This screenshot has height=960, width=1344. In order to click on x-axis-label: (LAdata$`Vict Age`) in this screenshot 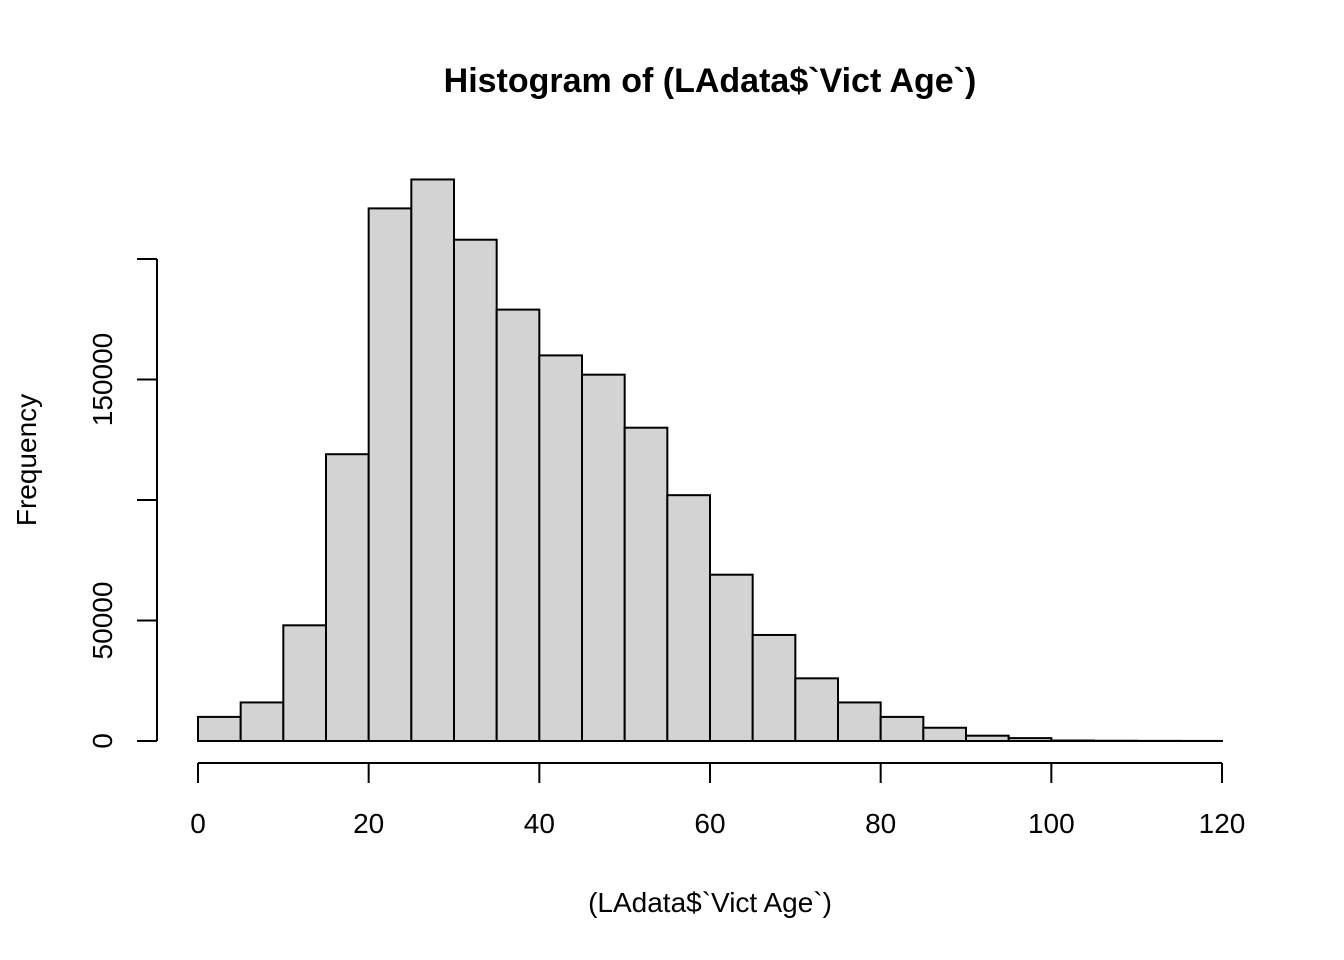, I will do `click(710, 902)`.